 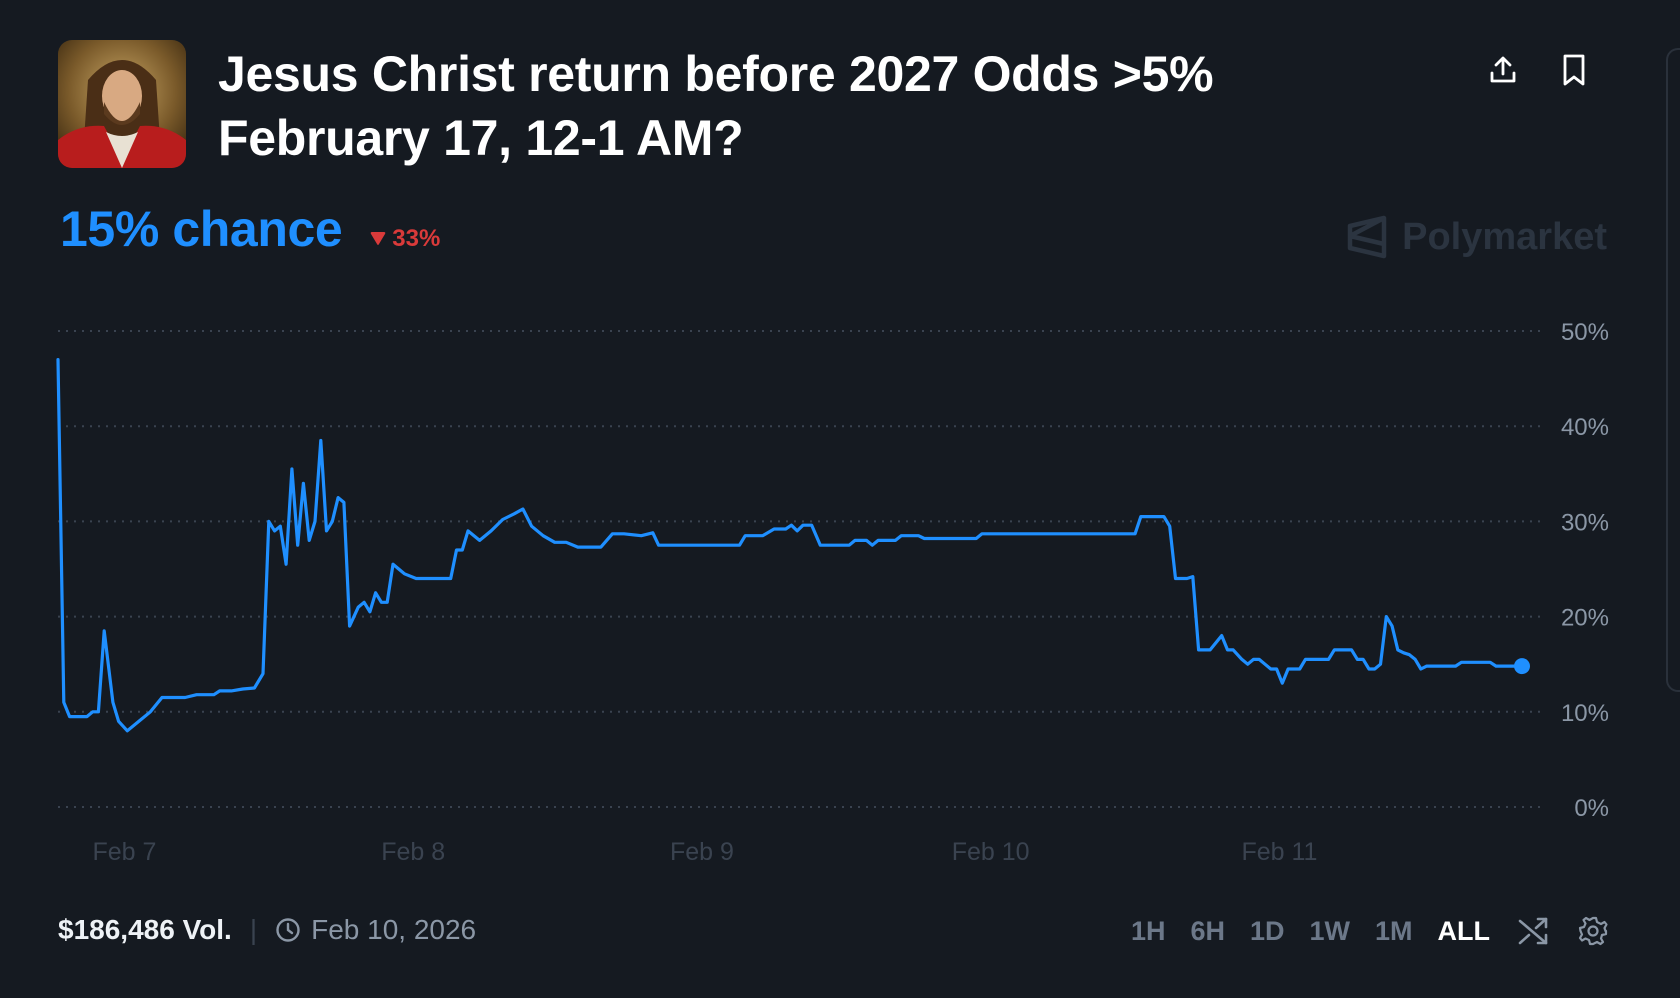 What do you see at coordinates (1585, 618) in the screenshot?
I see `y-tick-label: 20%` at bounding box center [1585, 618].